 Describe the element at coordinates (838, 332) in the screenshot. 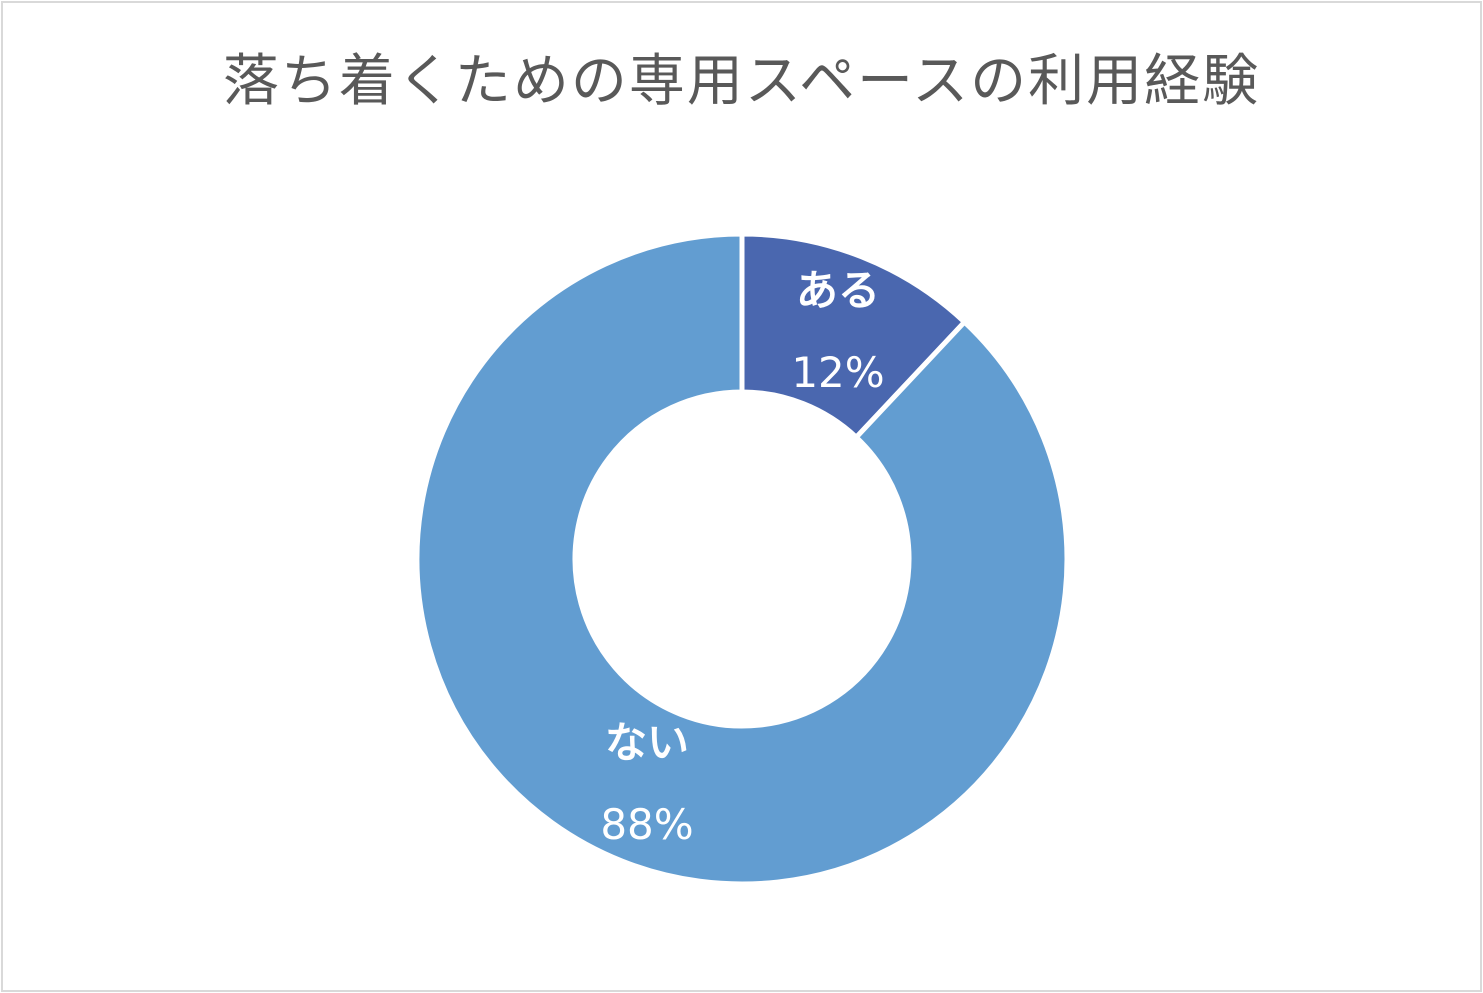

I see `slice-label-aru: ある 12%` at that location.